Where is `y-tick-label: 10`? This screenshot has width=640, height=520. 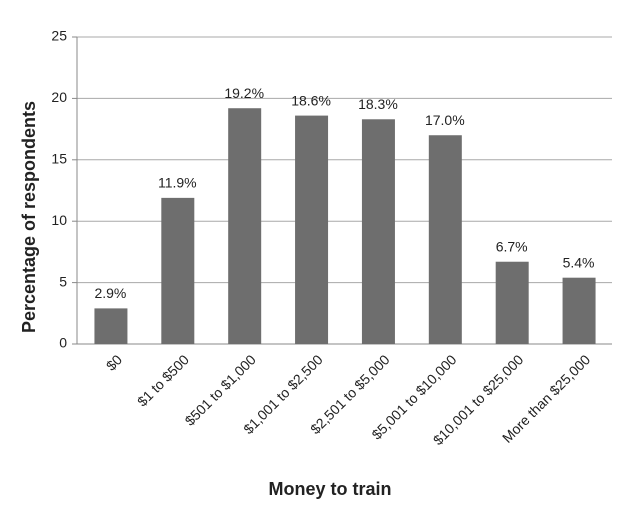
y-tick-label: 10 is located at coordinates (59, 220).